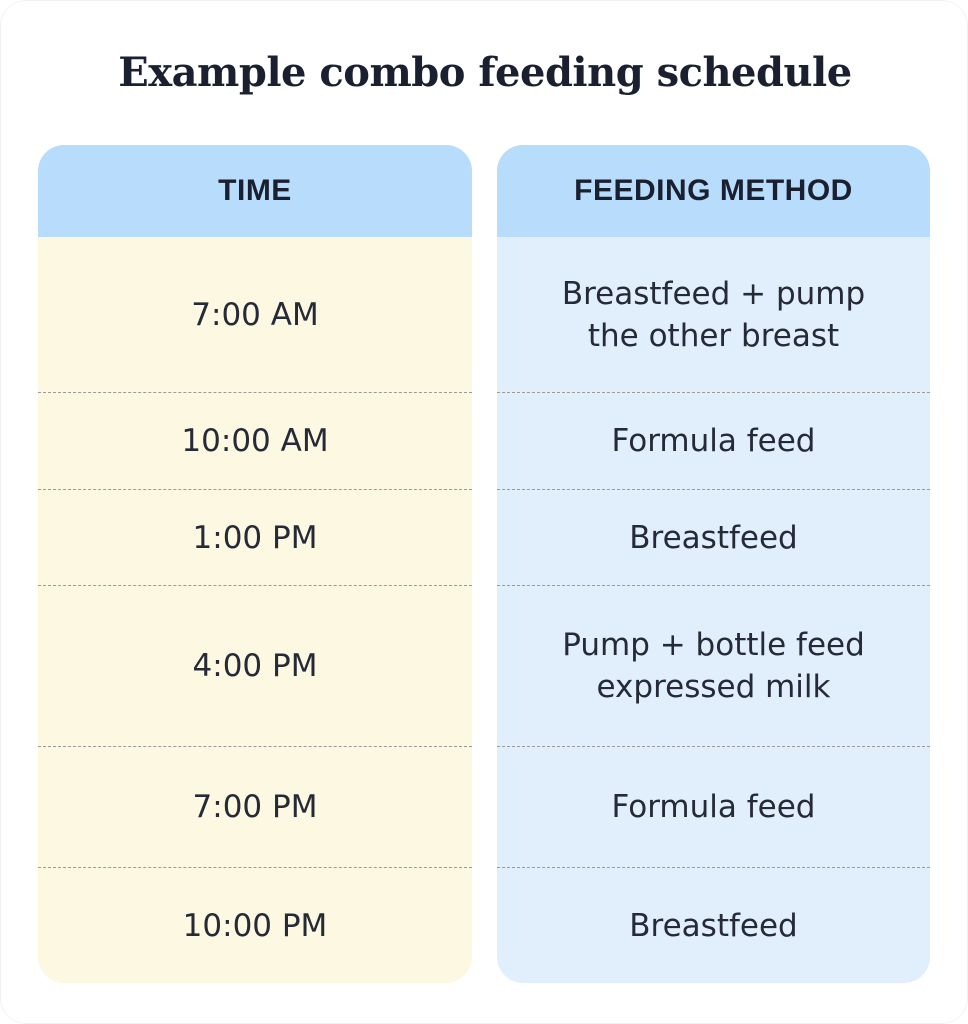 The width and height of the screenshot is (968, 1024). I want to click on page-title: Example combo feeding schedule, so click(485, 72).